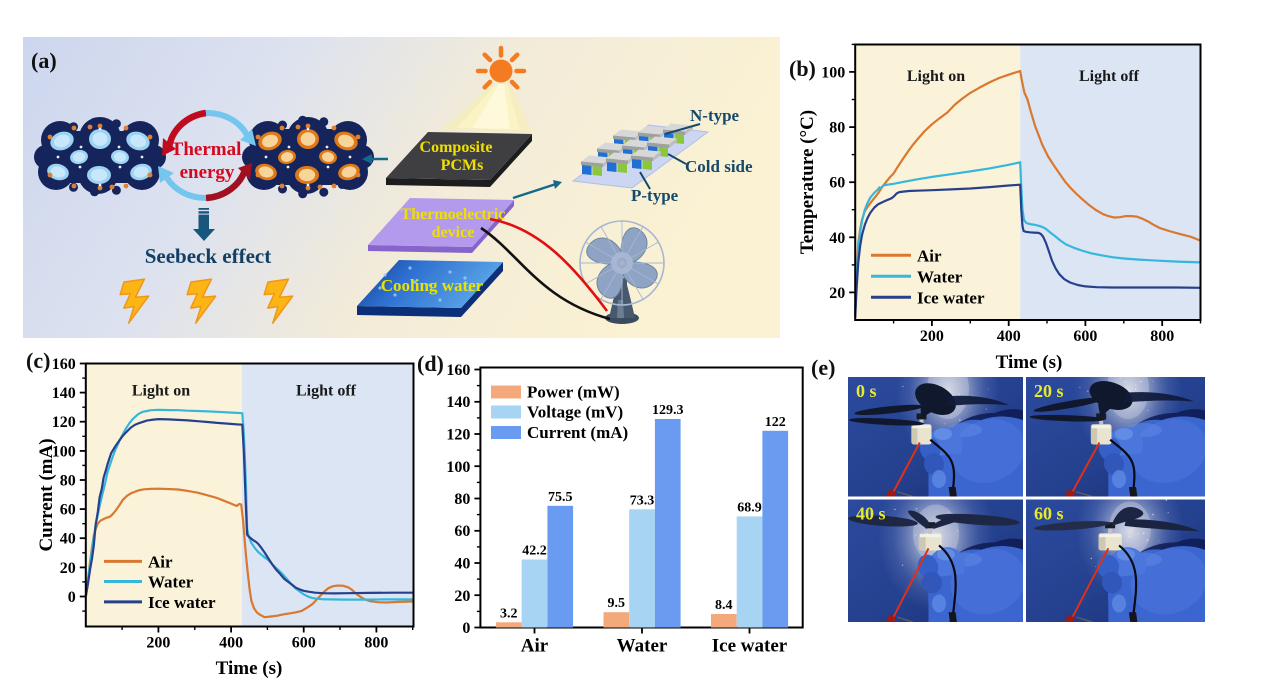 This screenshot has width=1269, height=693. I want to click on svg-text: 122, so click(775, 422).